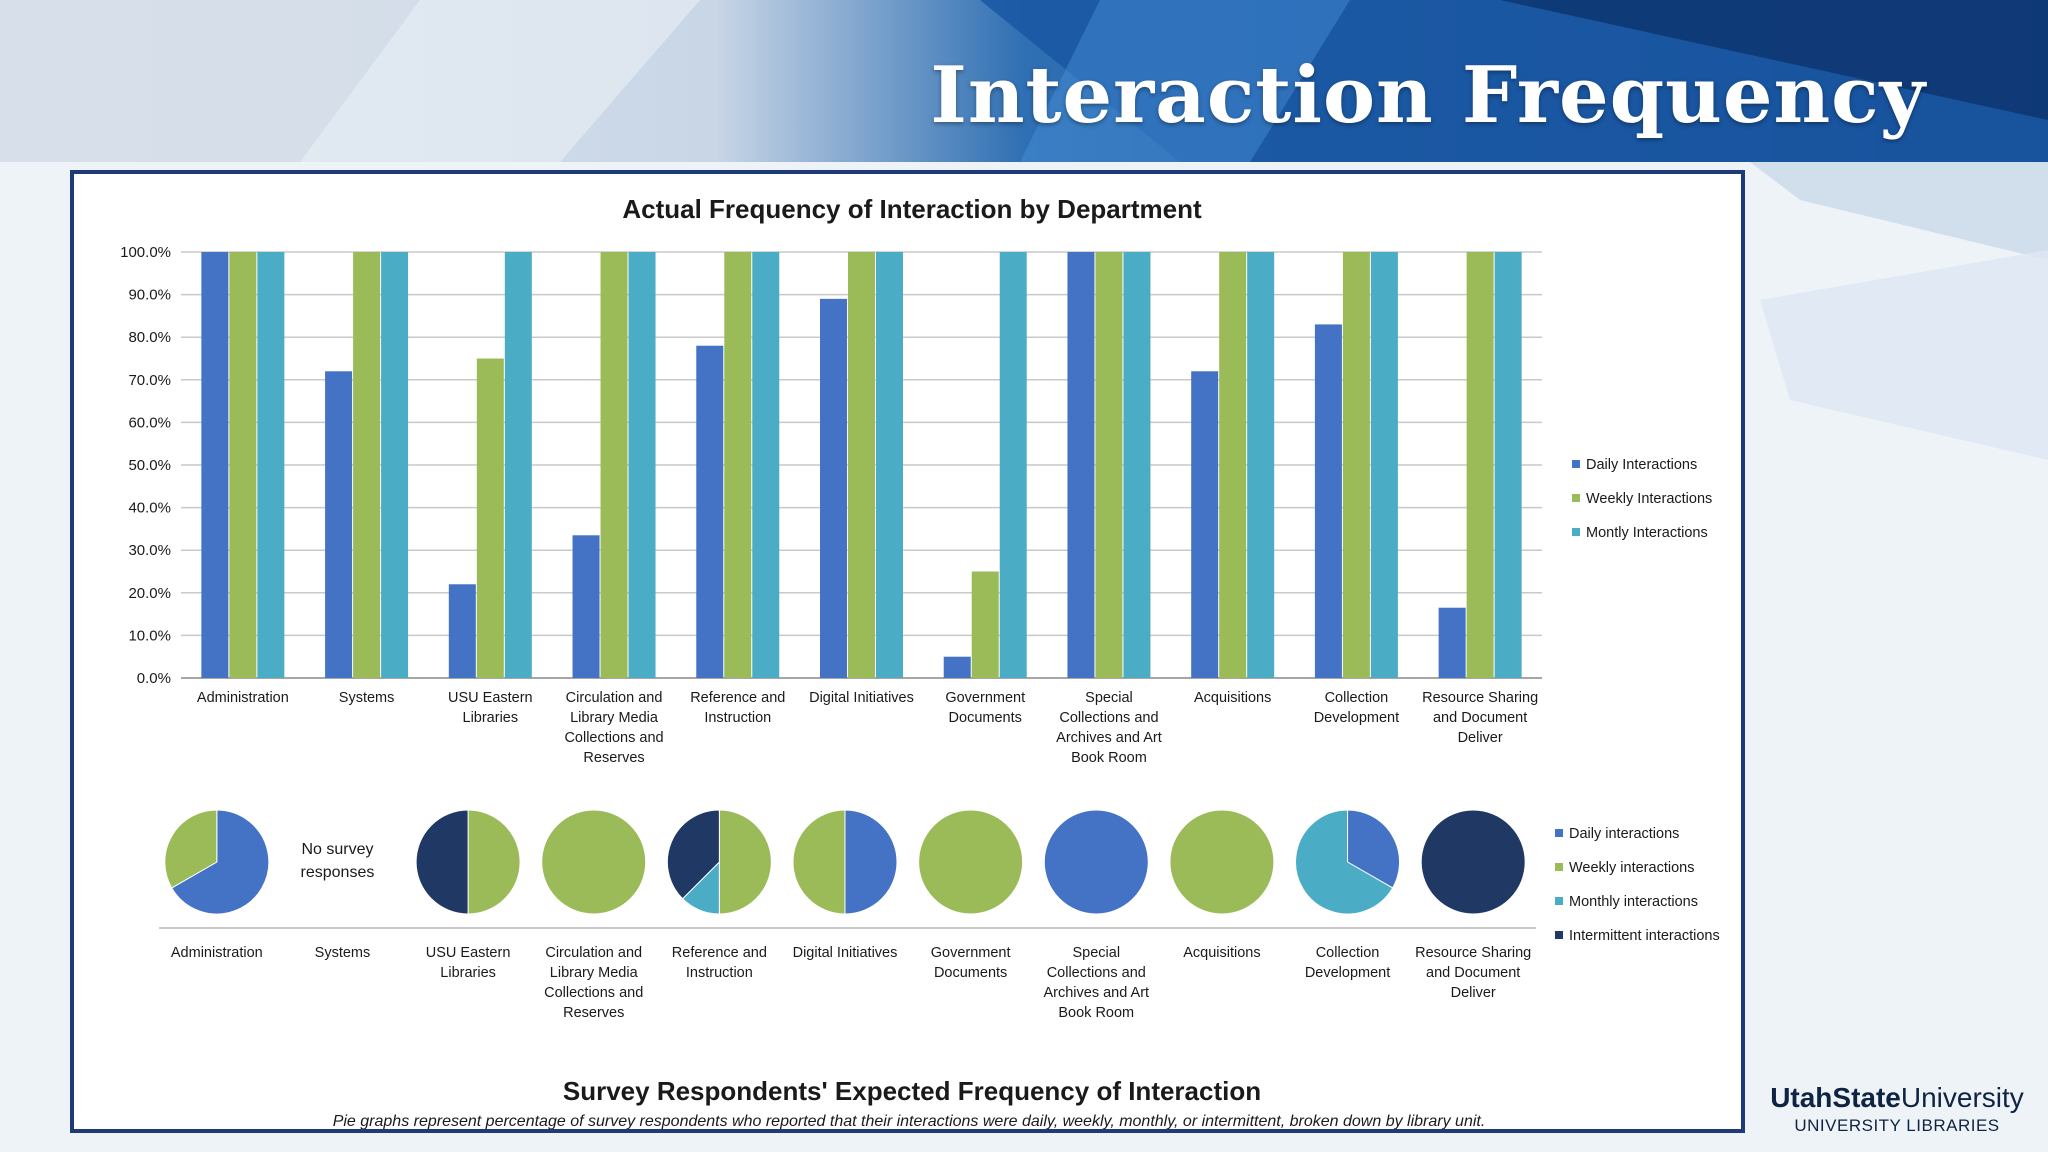 The width and height of the screenshot is (2048, 1152). I want to click on pie-legend-label: Daily interactions, so click(1624, 834).